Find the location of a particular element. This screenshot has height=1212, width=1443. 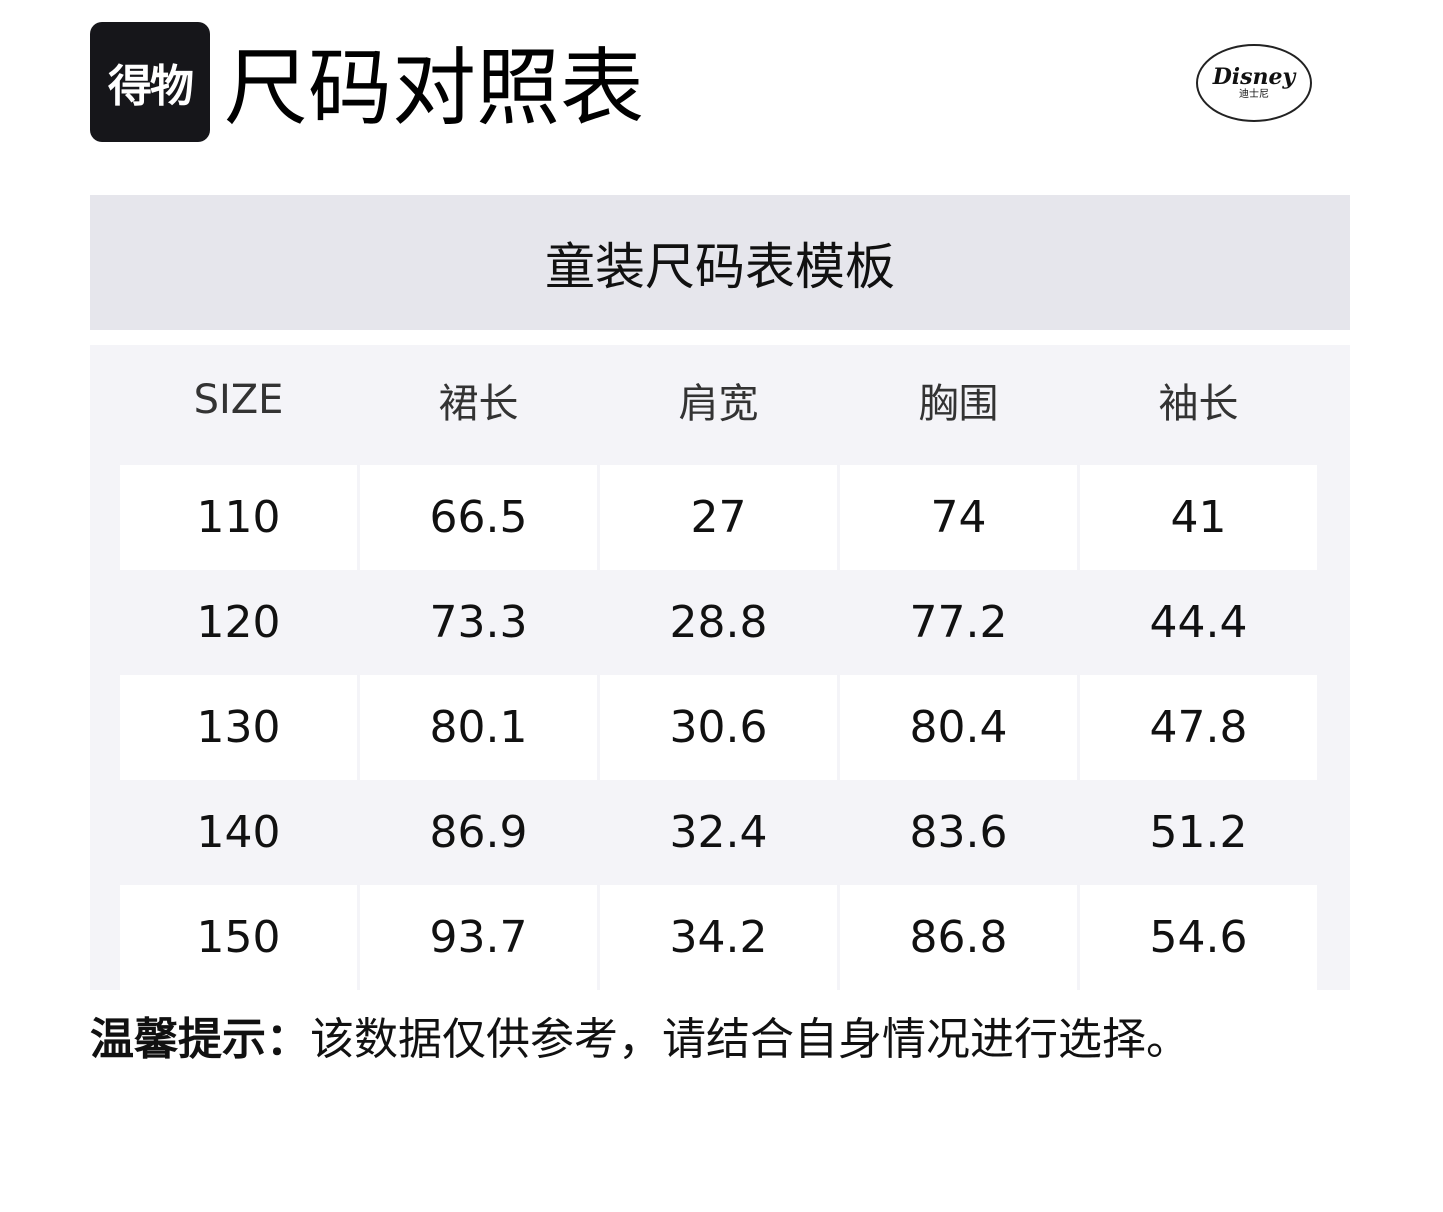

header-cell: 胸围 is located at coordinates (958, 404).